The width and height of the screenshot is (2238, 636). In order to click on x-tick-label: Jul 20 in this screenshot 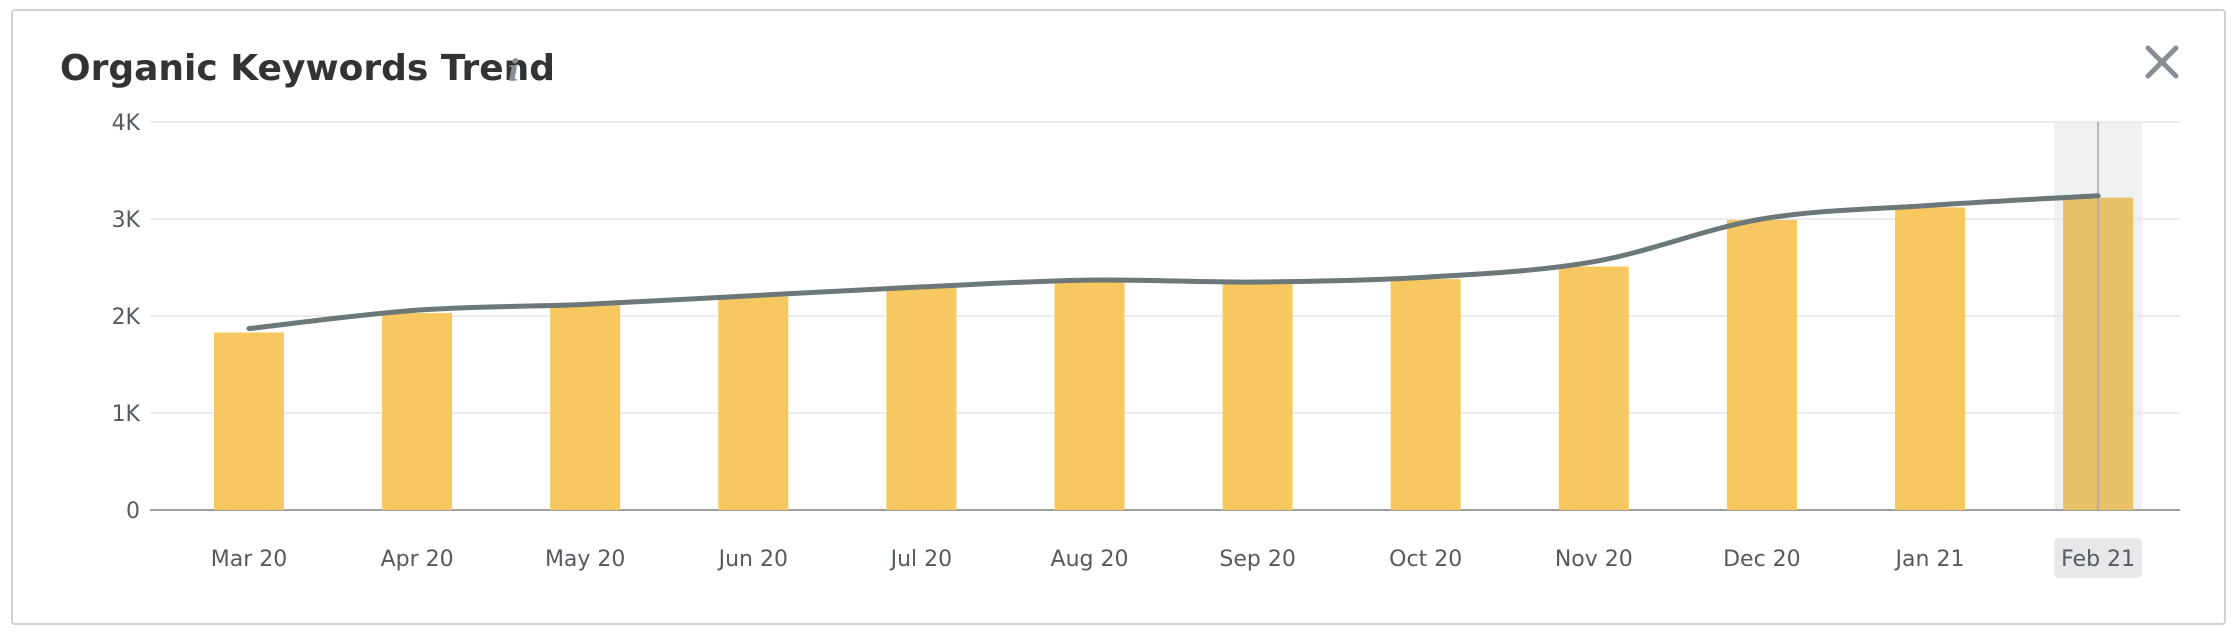, I will do `click(921, 559)`.